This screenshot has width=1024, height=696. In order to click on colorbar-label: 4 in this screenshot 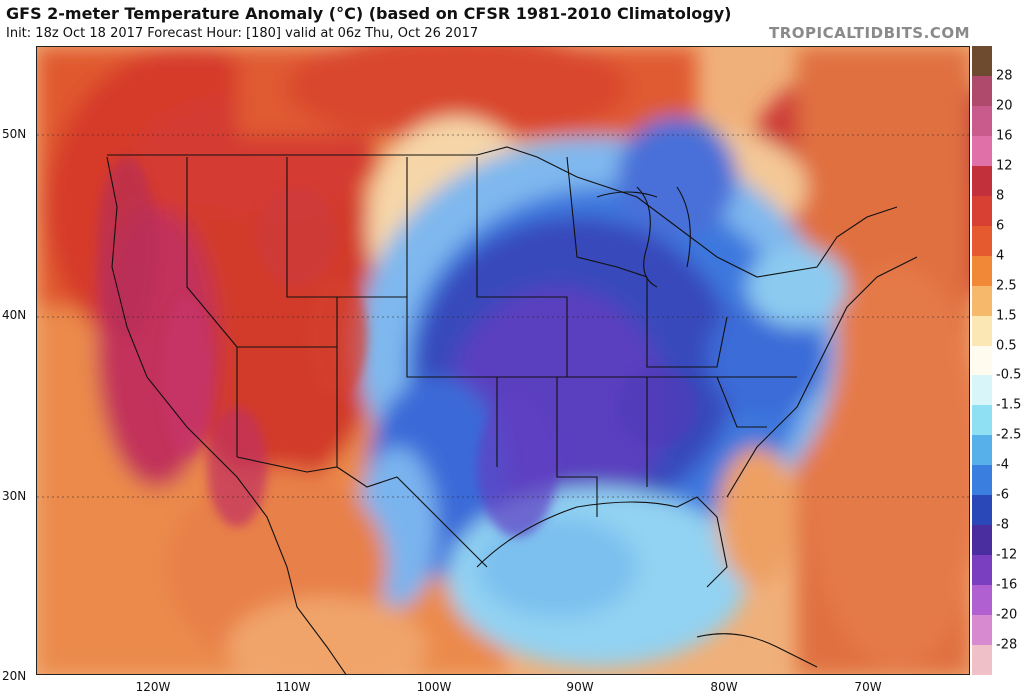, I will do `click(1000, 256)`.